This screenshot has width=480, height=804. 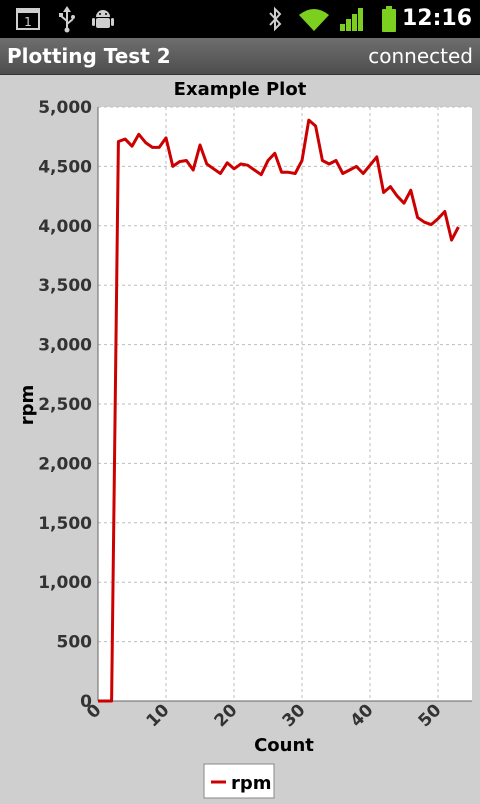 I want to click on usb-icon, so click(x=67, y=19).